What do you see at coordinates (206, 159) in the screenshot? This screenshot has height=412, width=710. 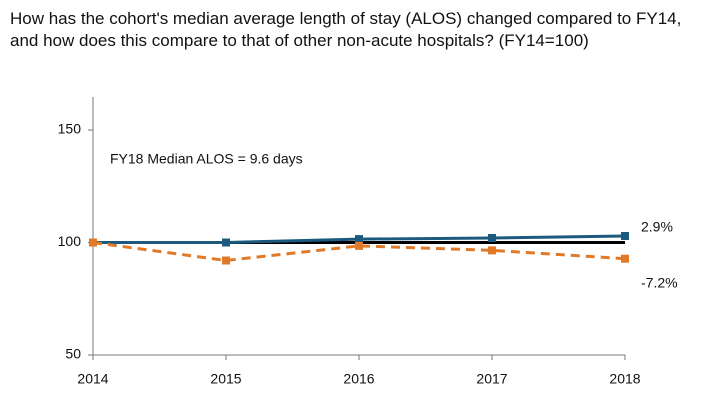 I see `annotation: FY18 Median ALOS = 9.6 days` at bounding box center [206, 159].